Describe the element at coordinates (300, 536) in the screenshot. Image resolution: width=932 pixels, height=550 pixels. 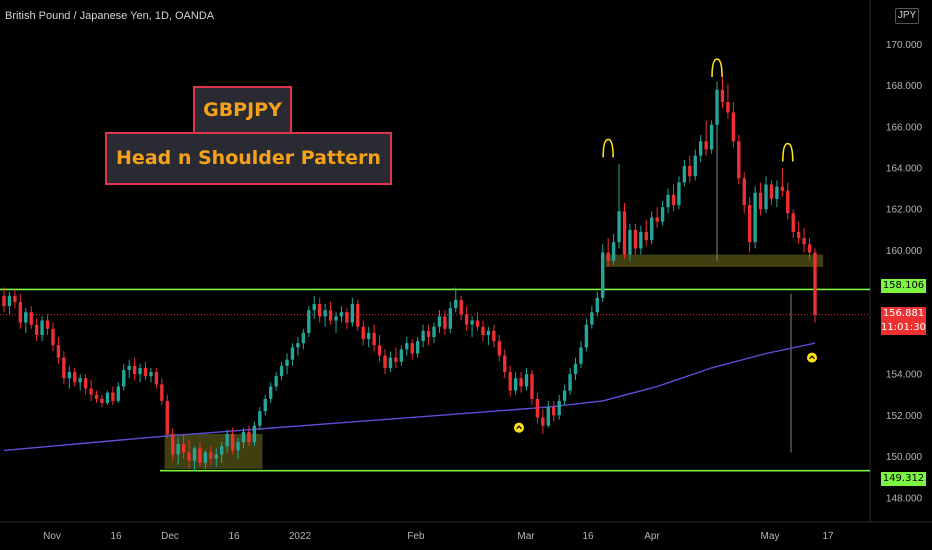
I see `x-tick-label: 2022` at that location.